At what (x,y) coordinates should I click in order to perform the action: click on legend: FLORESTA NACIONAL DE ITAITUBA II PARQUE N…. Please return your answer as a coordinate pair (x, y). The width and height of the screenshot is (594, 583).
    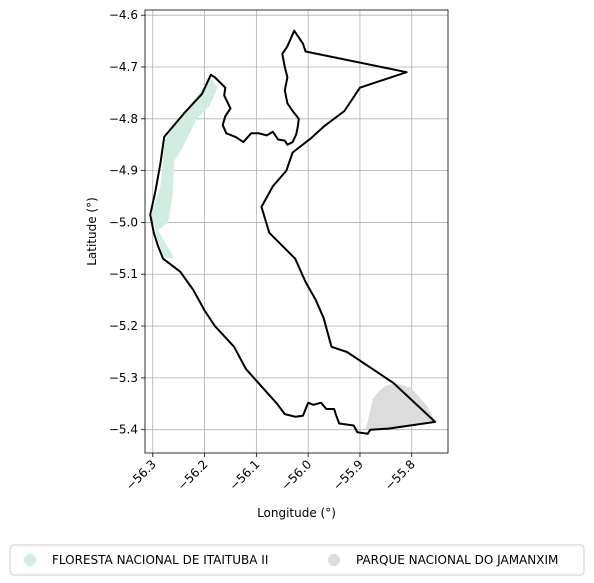
    Looking at the image, I should click on (297, 560).